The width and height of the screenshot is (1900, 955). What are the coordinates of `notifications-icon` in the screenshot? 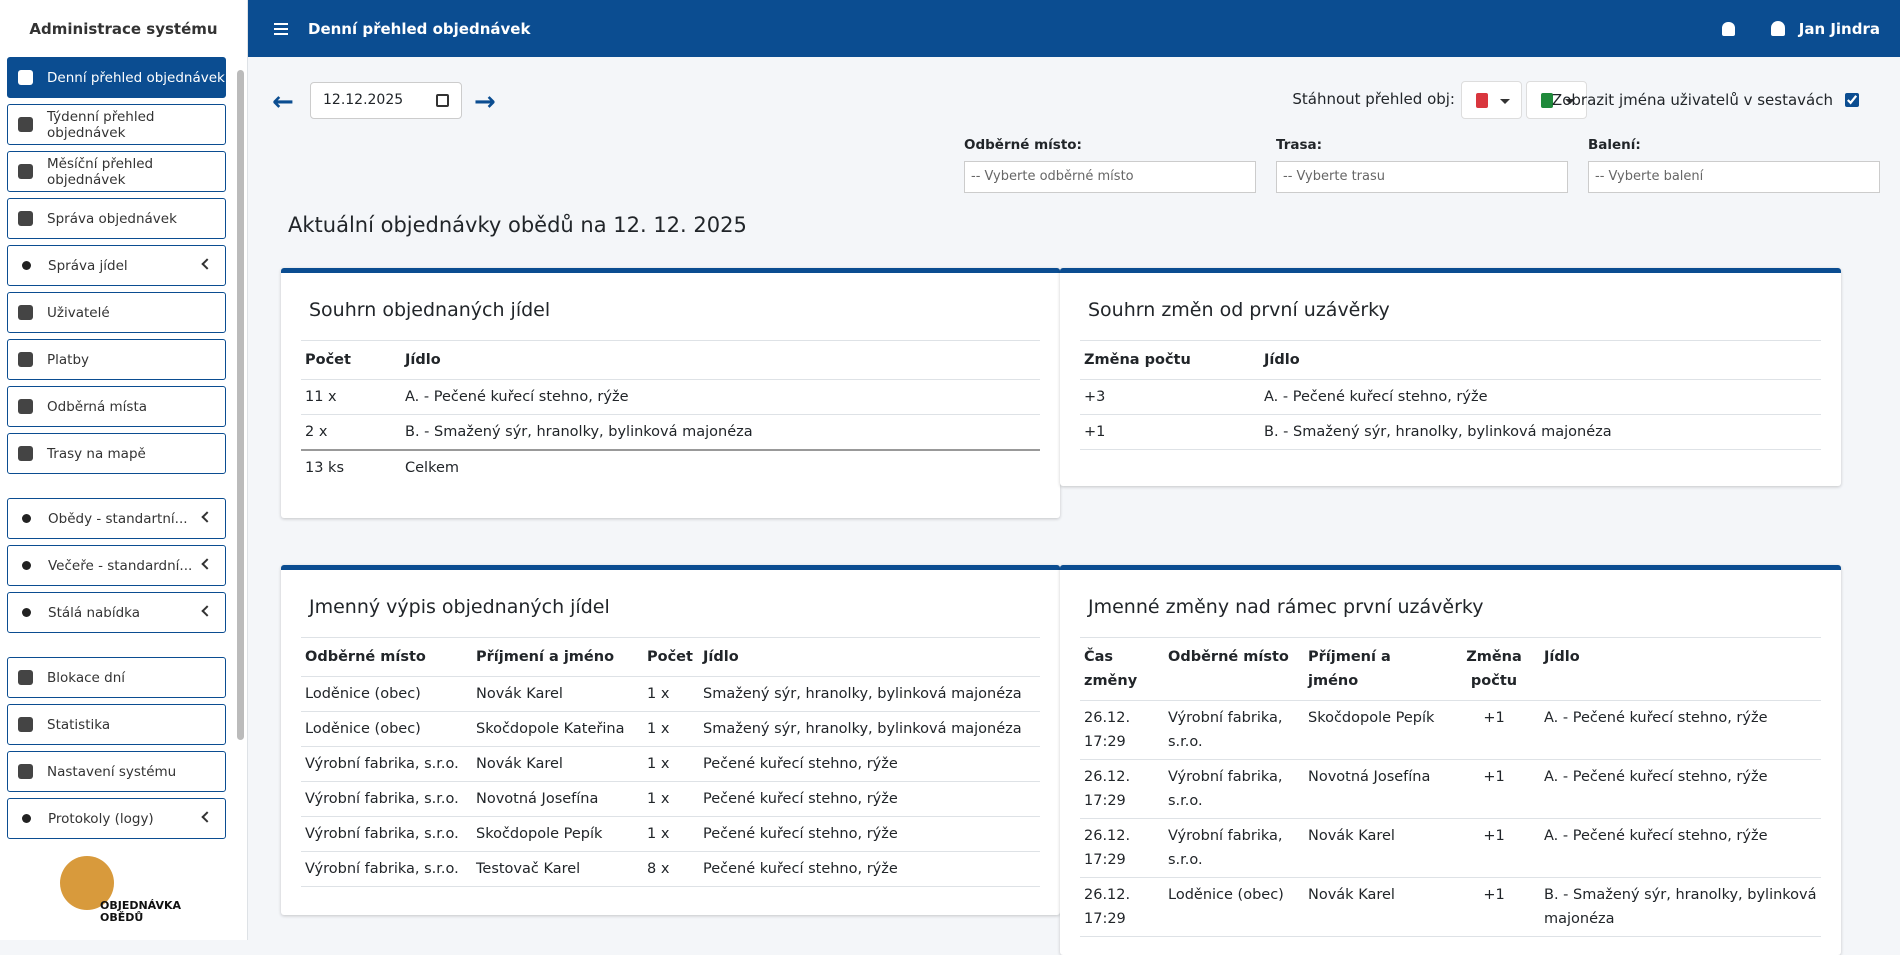 It's located at (1728, 28).